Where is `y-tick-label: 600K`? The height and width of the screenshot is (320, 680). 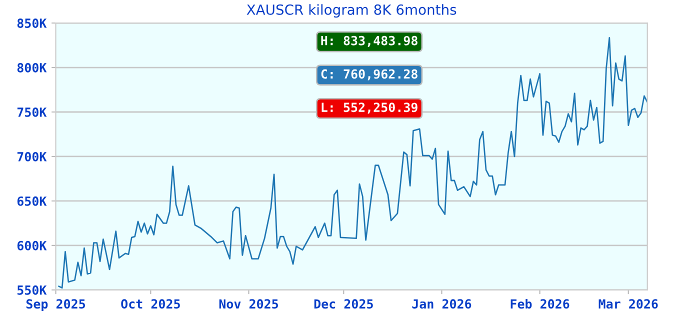 y-tick-label: 600K is located at coordinates (32, 245).